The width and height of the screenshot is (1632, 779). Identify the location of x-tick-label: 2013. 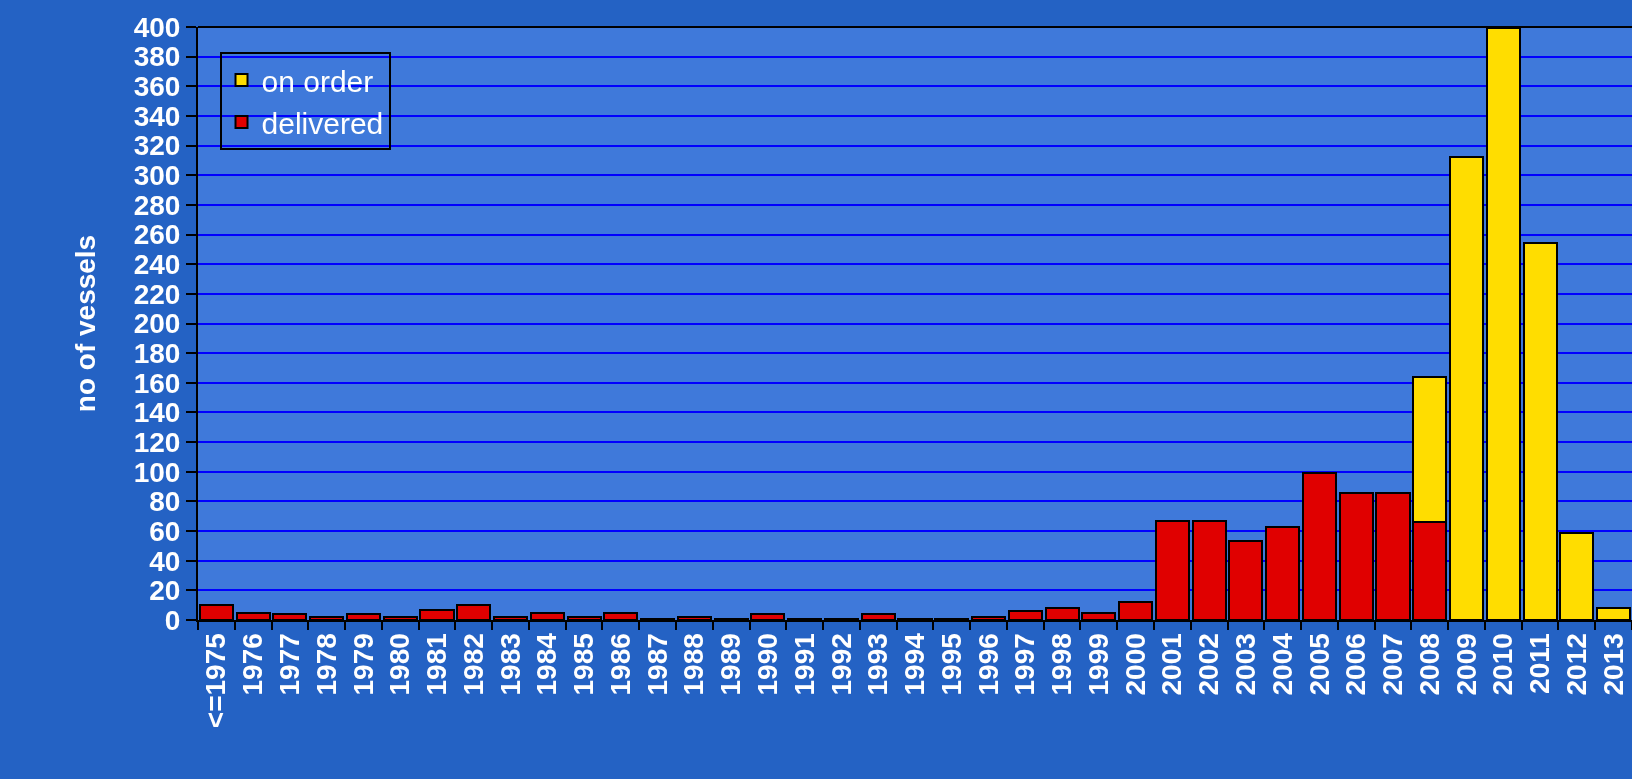
(1613, 664).